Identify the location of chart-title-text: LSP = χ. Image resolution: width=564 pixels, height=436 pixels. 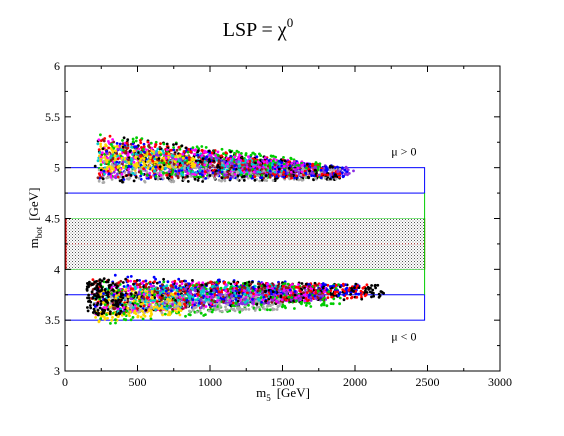
(255, 30).